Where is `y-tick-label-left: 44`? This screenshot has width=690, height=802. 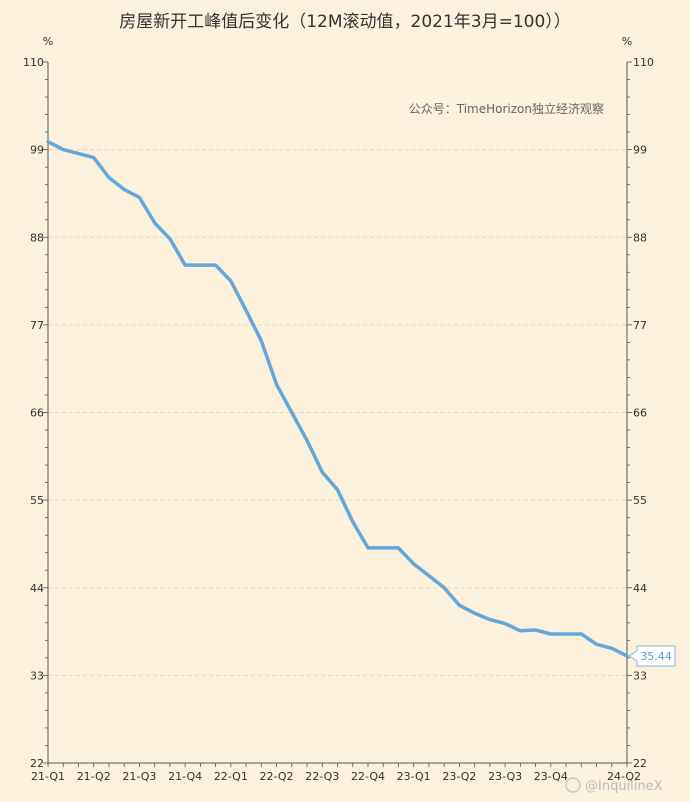
y-tick-label-left: 44 is located at coordinates (37, 588).